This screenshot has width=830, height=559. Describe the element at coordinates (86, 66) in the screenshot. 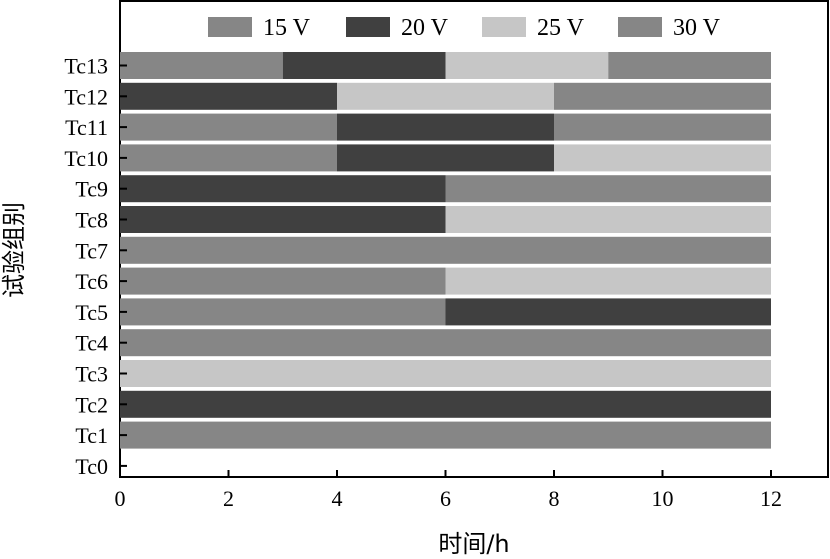

I see `y-tick-label-tc13: Tc13` at that location.